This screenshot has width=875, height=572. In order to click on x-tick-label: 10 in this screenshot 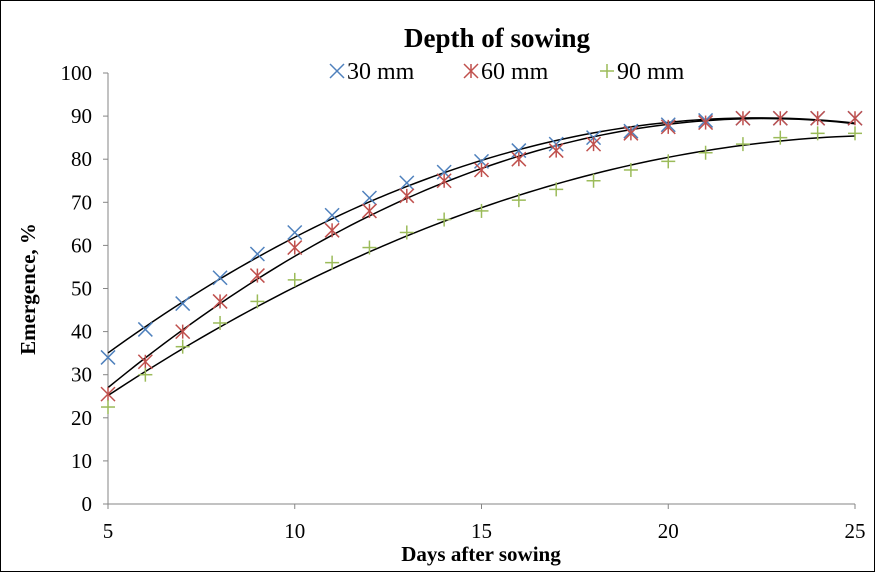, I will do `click(294, 531)`.